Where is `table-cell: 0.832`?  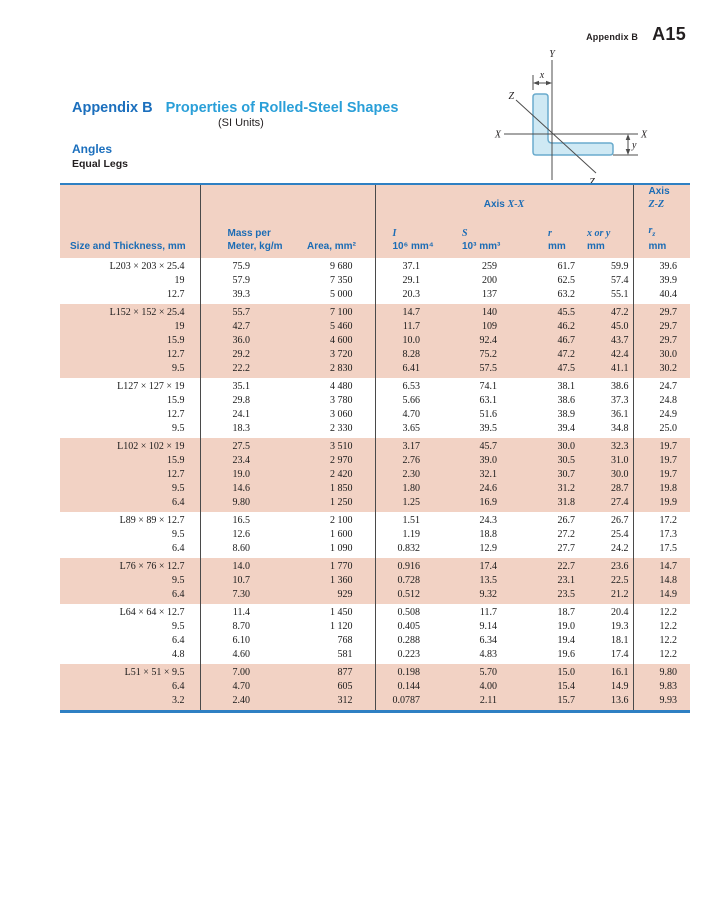 table-cell: 0.832 is located at coordinates (409, 548).